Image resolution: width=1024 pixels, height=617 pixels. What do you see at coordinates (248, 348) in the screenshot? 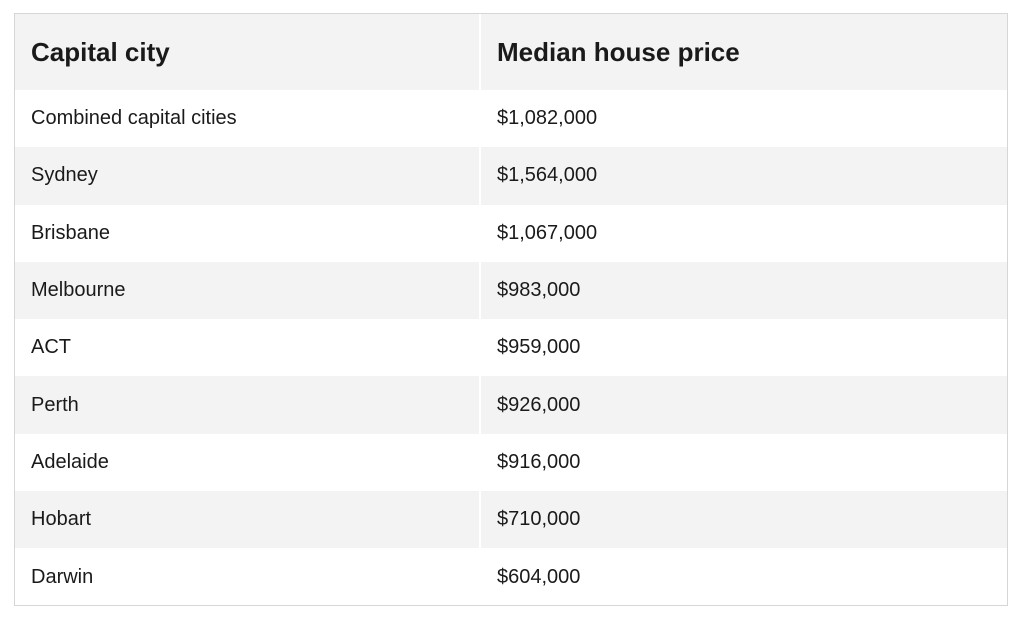
I see `city-cell: ACT` at bounding box center [248, 348].